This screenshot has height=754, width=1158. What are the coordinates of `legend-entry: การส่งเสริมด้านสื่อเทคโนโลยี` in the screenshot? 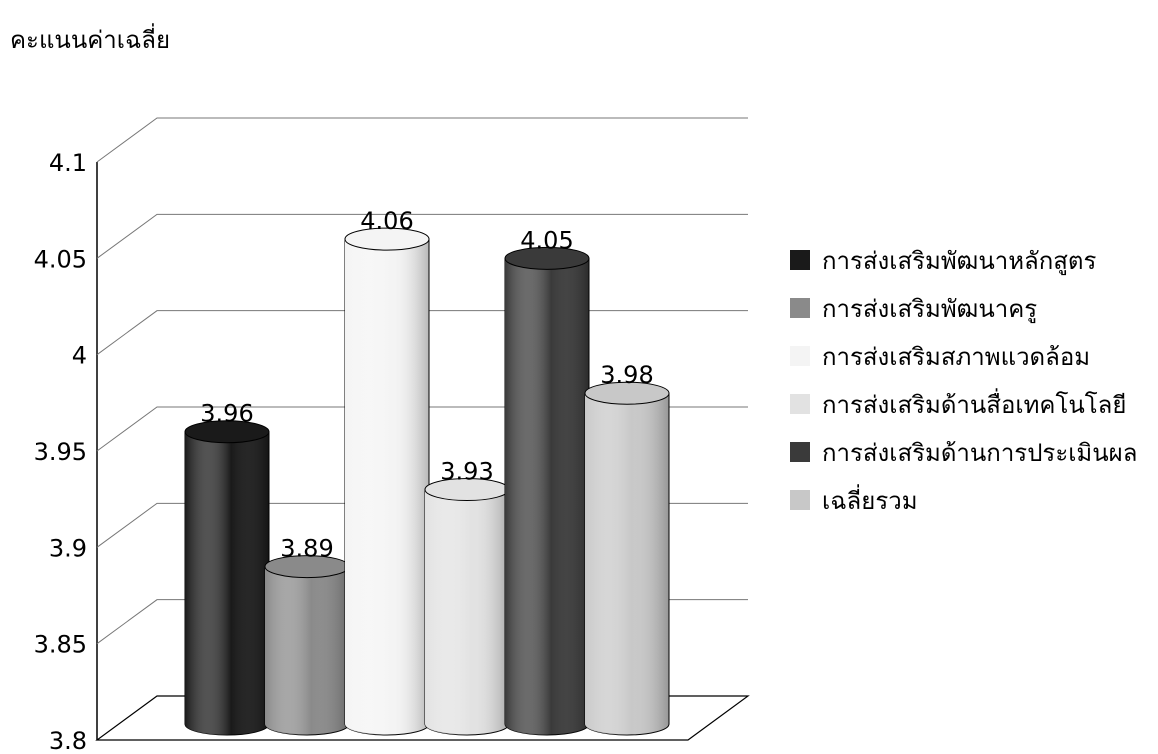 It's located at (974, 403).